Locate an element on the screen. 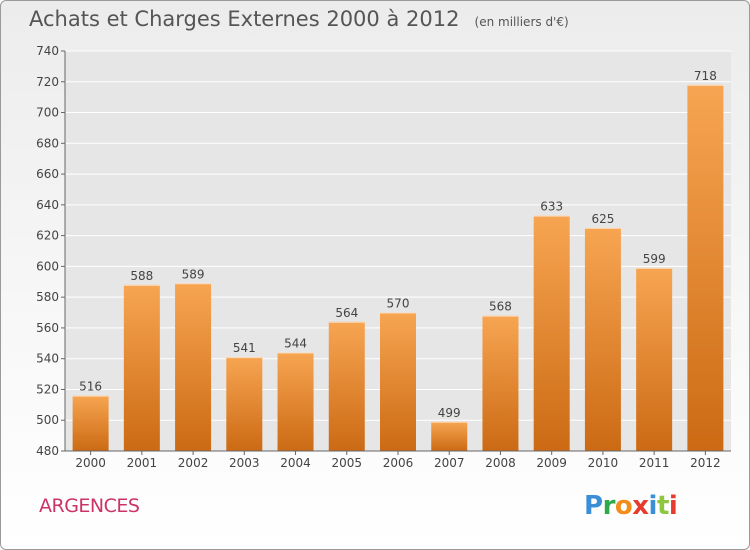 The height and width of the screenshot is (550, 750). proxiti-logo: Proxiti is located at coordinates (631, 506).